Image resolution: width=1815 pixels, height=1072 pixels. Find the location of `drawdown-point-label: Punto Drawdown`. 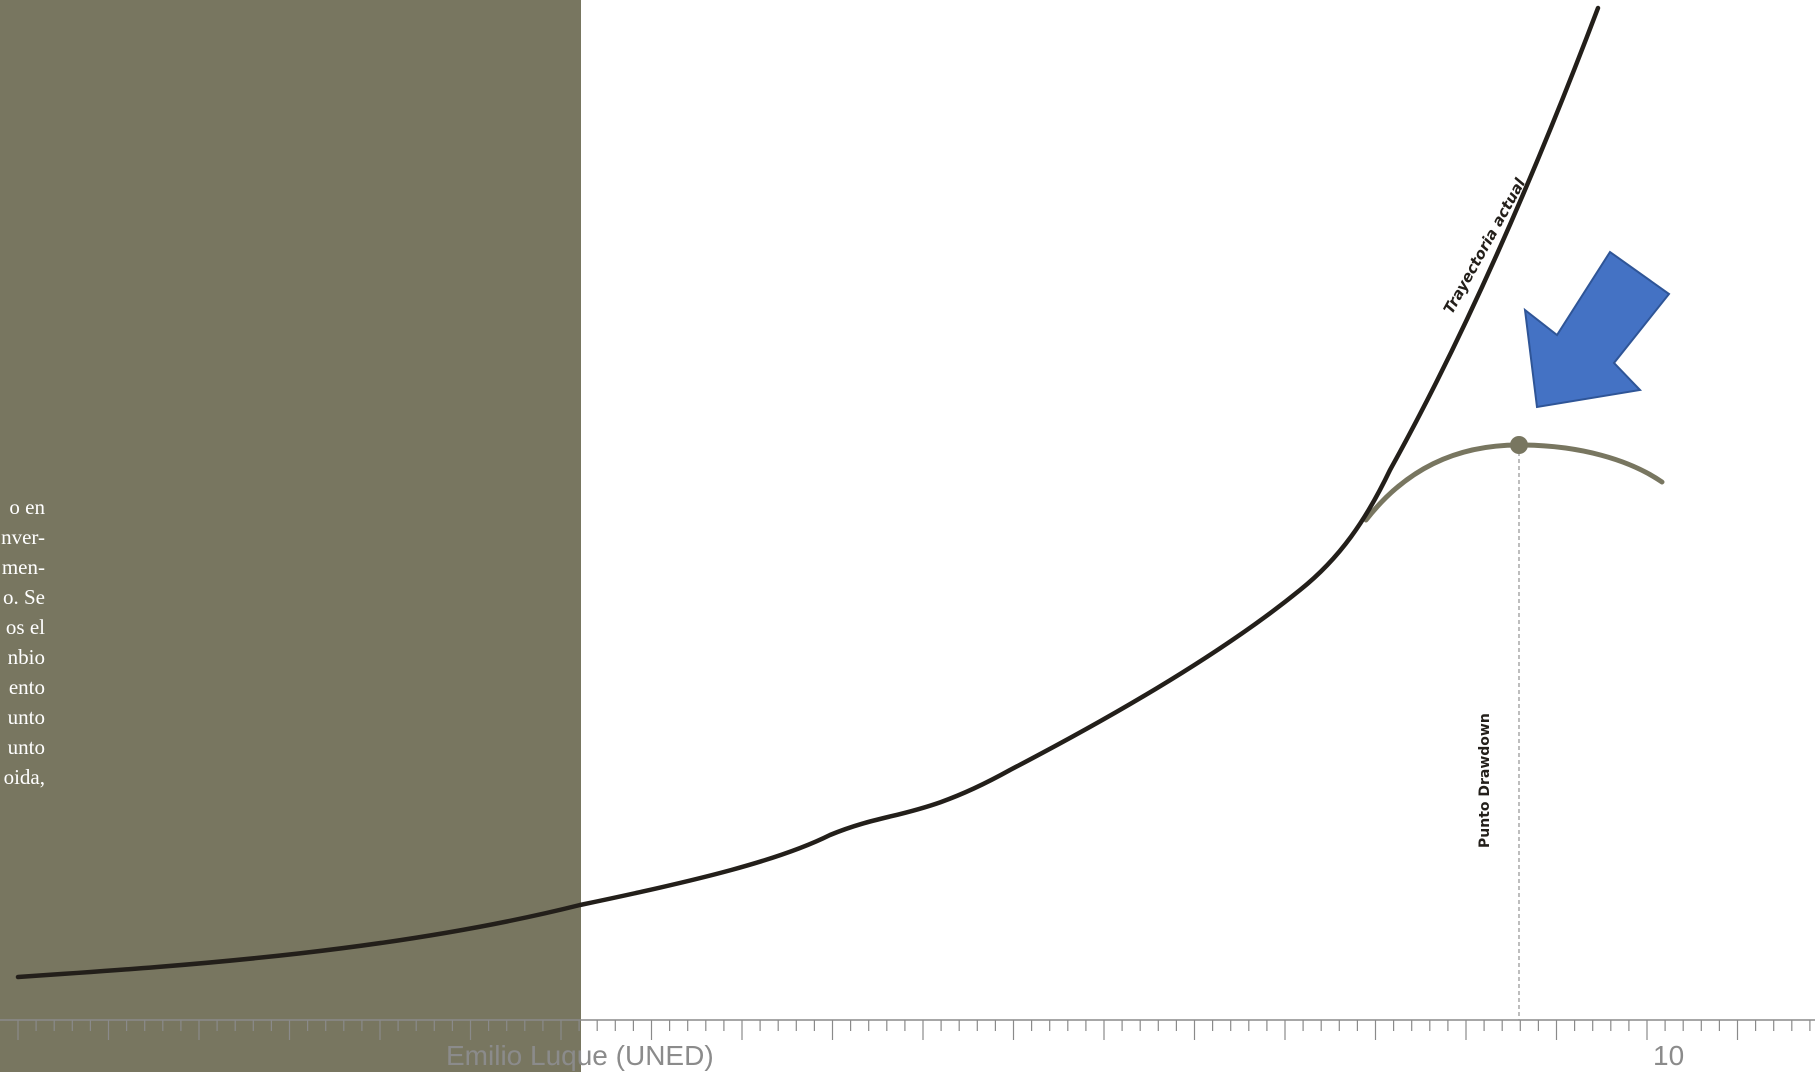

drawdown-point-label: Punto Drawdown is located at coordinates (1485, 780).